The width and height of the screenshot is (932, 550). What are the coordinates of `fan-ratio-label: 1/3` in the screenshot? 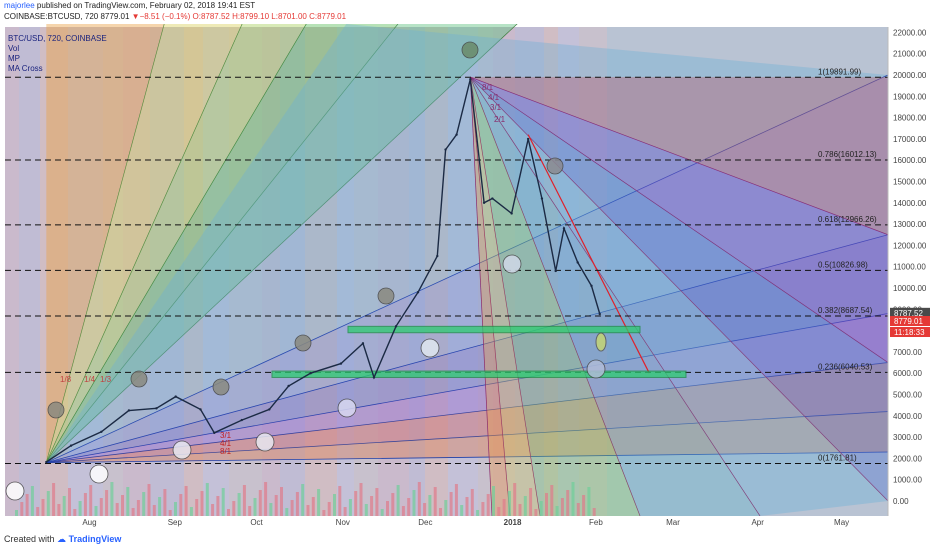 It's located at (106, 379).